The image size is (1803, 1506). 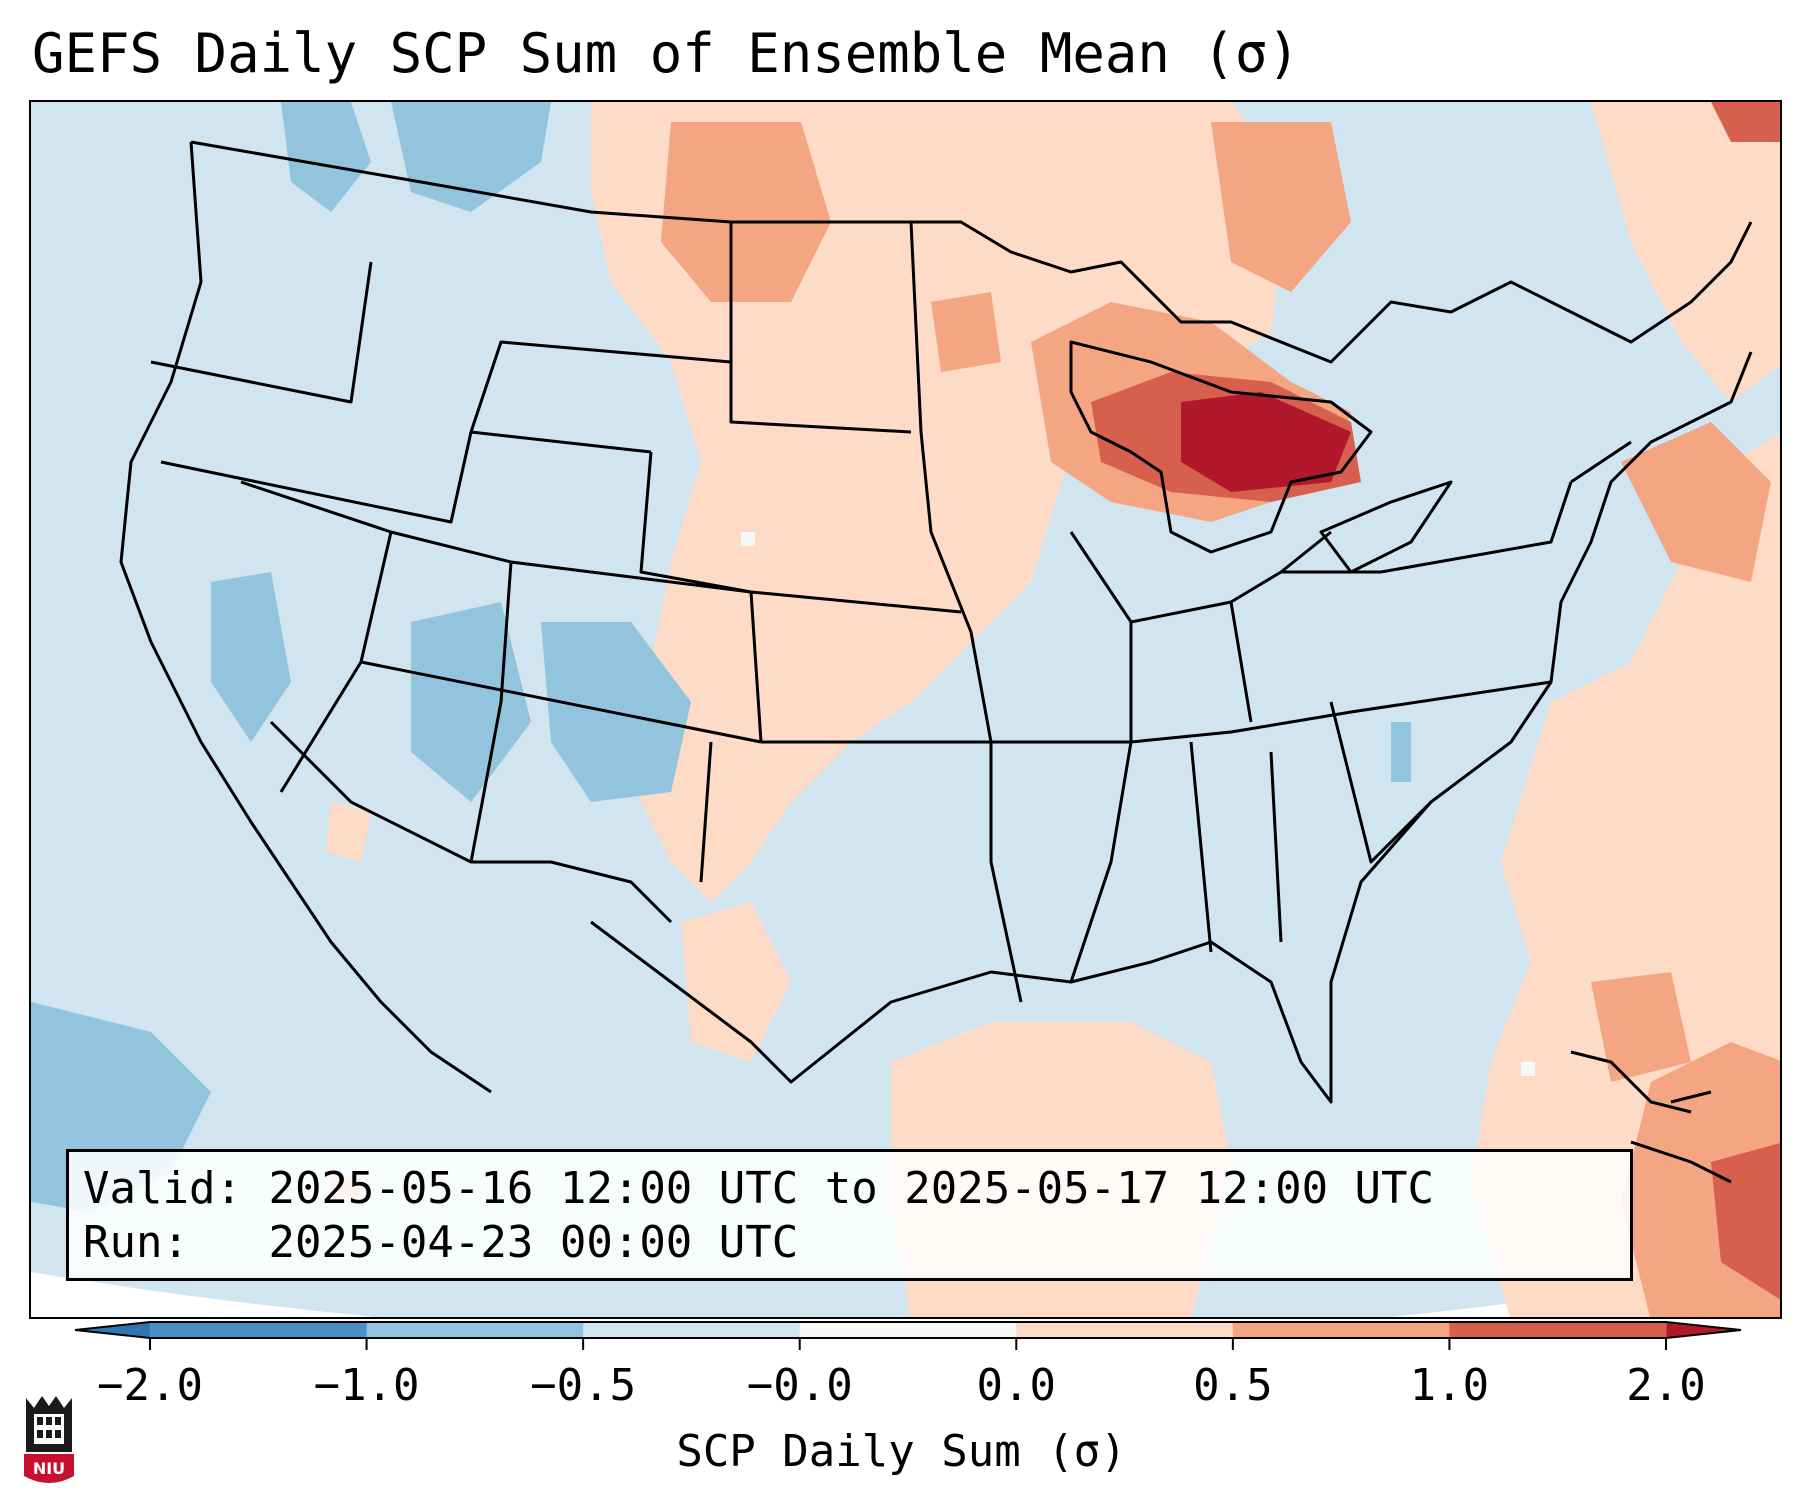 I want to click on extreme-positive-regions, so click(x=1266, y=442).